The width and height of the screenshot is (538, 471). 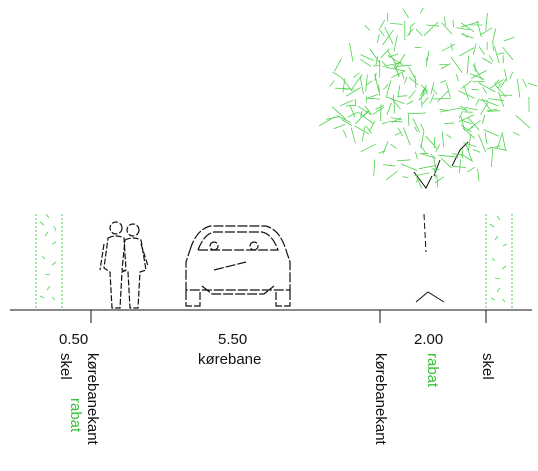 I want to click on dimension-label-center: 5.50, so click(x=233, y=339).